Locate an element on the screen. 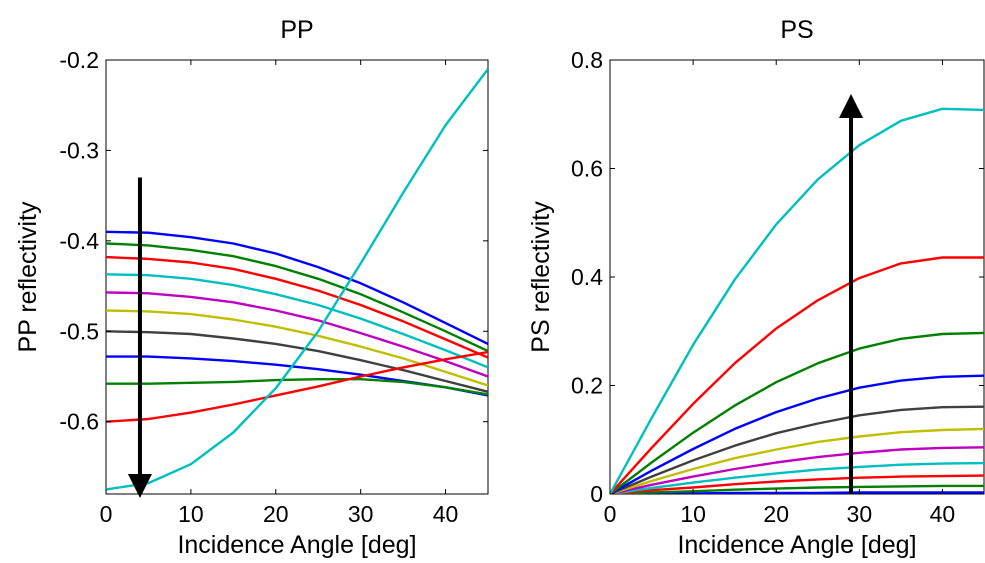 This screenshot has width=985, height=563. pp-y-tick-label: -0.3 is located at coordinates (79, 150).